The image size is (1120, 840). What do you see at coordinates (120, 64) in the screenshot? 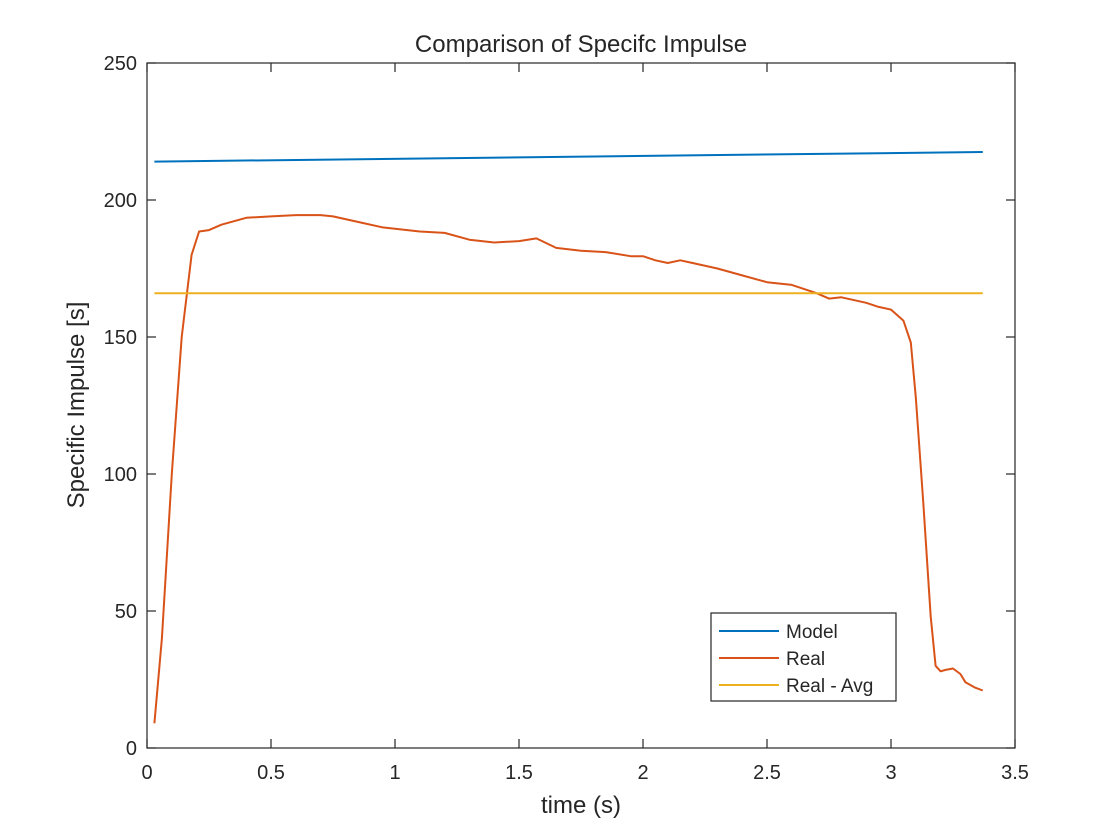
I see `y-tick-label: 250` at bounding box center [120, 64].